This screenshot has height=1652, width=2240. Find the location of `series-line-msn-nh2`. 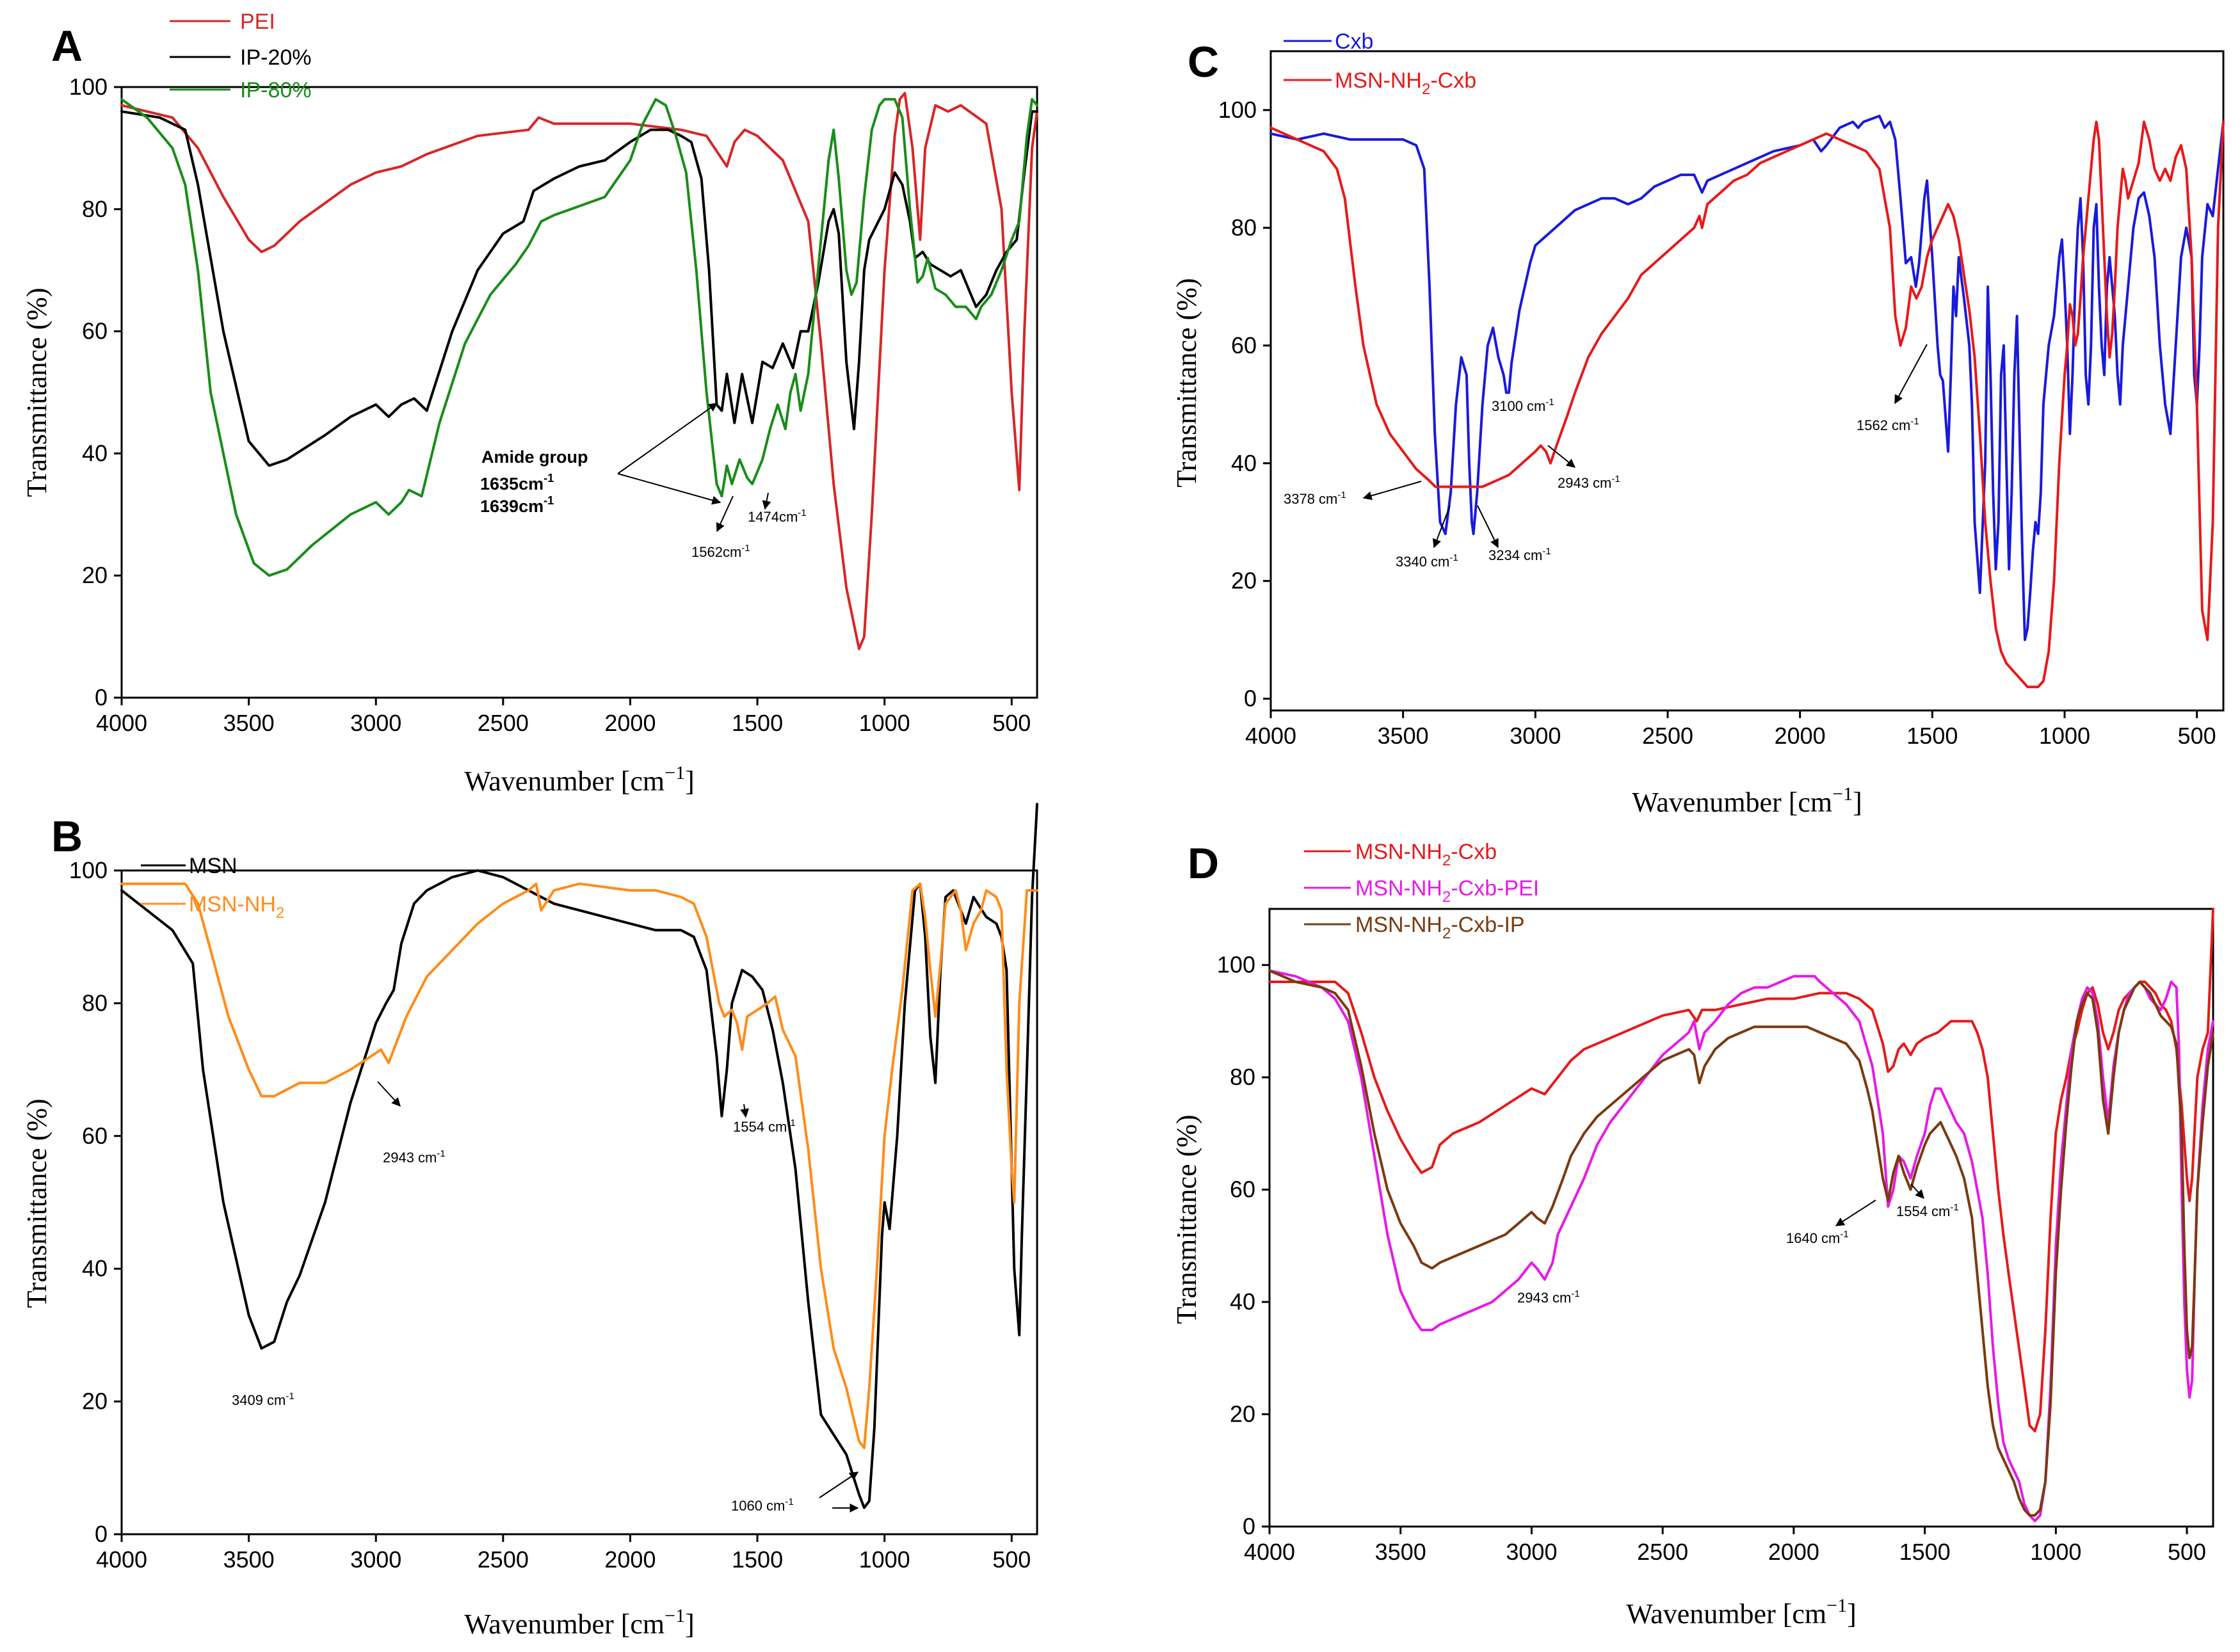

series-line-msn-nh2 is located at coordinates (579, 1166).